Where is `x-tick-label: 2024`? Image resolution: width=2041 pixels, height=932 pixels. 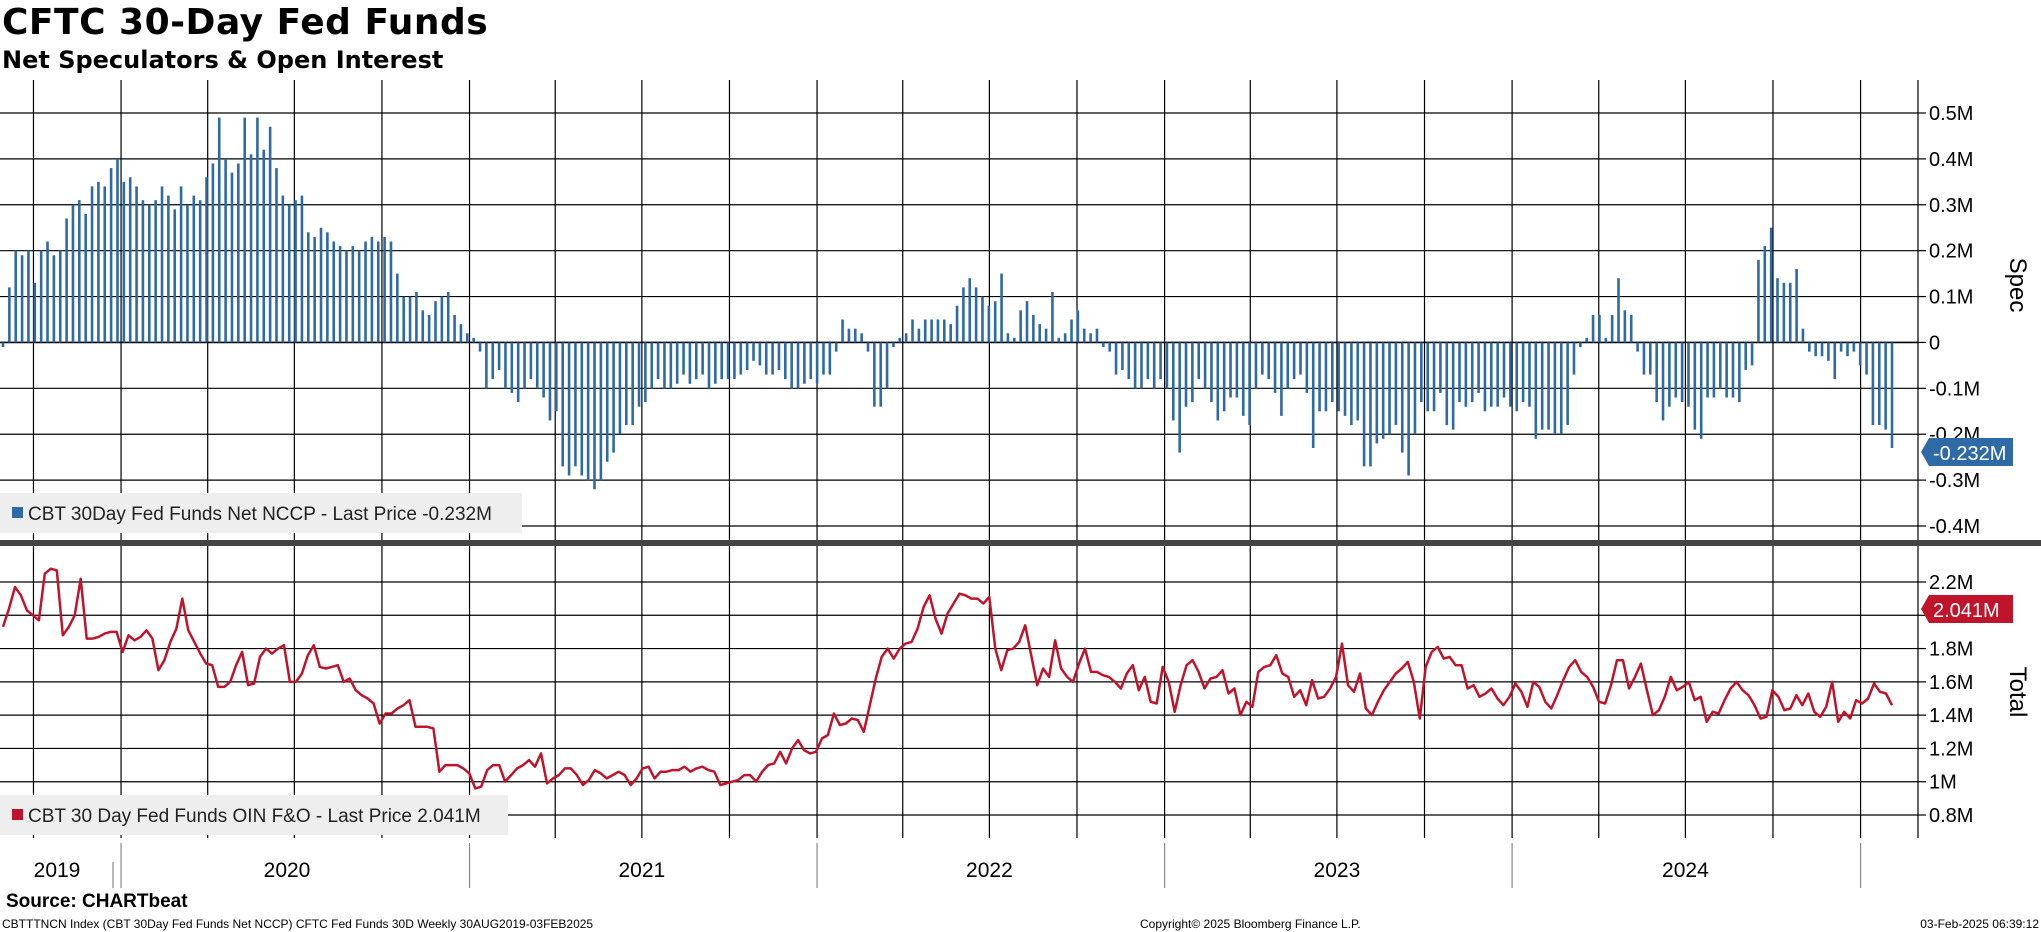 x-tick-label: 2024 is located at coordinates (1685, 870).